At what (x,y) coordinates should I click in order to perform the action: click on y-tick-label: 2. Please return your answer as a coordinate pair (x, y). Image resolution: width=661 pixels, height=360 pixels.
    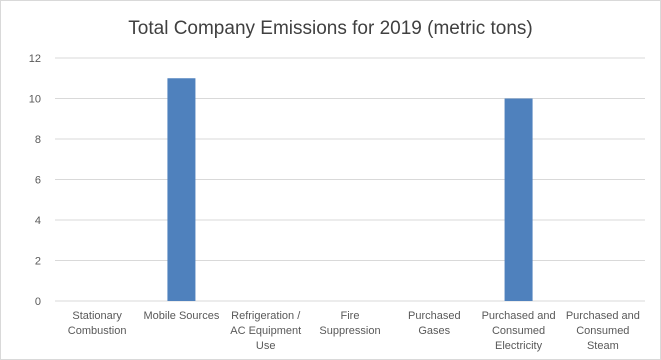
    Looking at the image, I should click on (38, 262).